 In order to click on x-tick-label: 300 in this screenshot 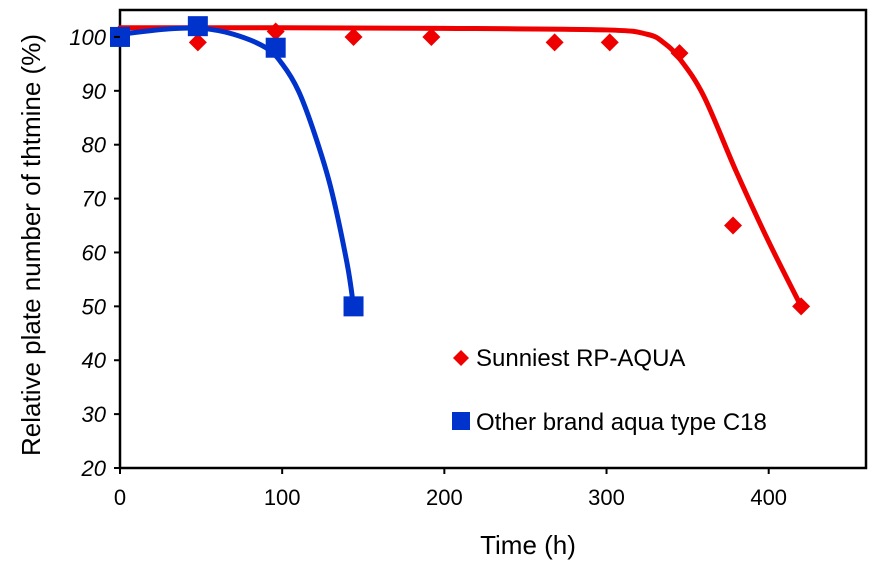, I will do `click(606, 497)`.